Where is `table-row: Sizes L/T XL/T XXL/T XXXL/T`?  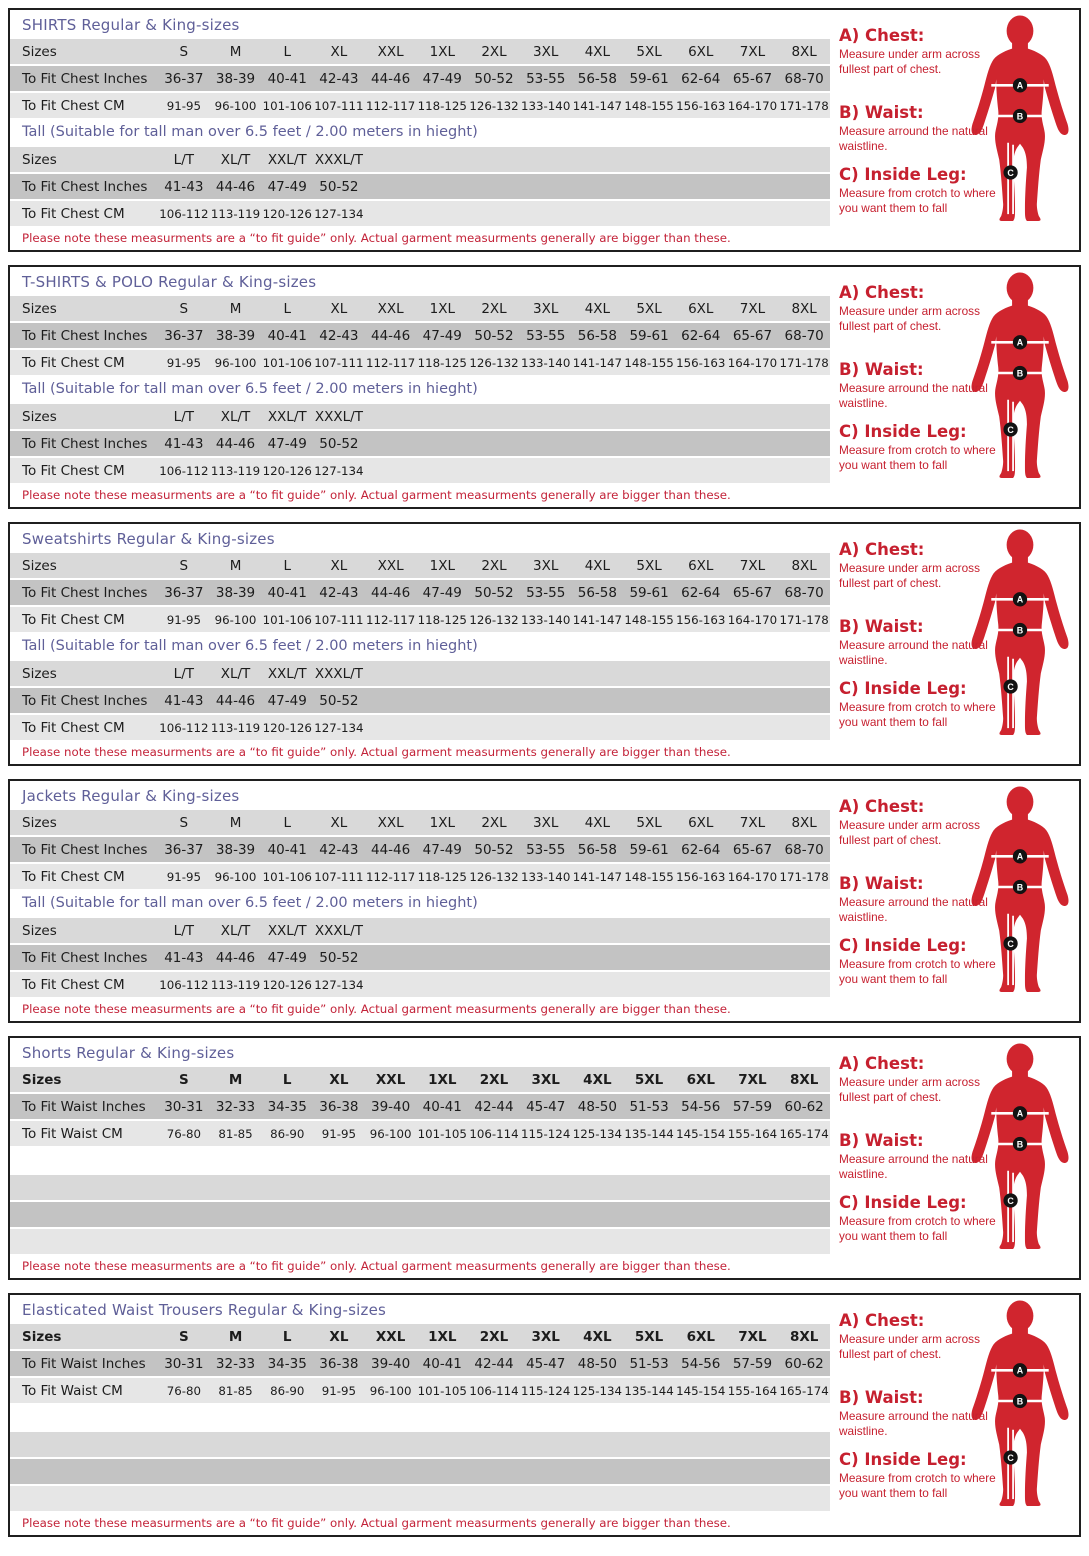
table-row: Sizes L/T XL/T XXL/T XXXL/T is located at coordinates (420, 673).